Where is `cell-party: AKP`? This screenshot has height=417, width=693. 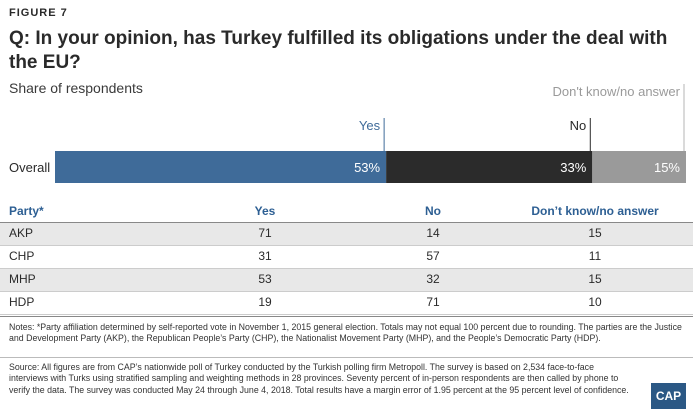
cell-party: AKP is located at coordinates (21, 233).